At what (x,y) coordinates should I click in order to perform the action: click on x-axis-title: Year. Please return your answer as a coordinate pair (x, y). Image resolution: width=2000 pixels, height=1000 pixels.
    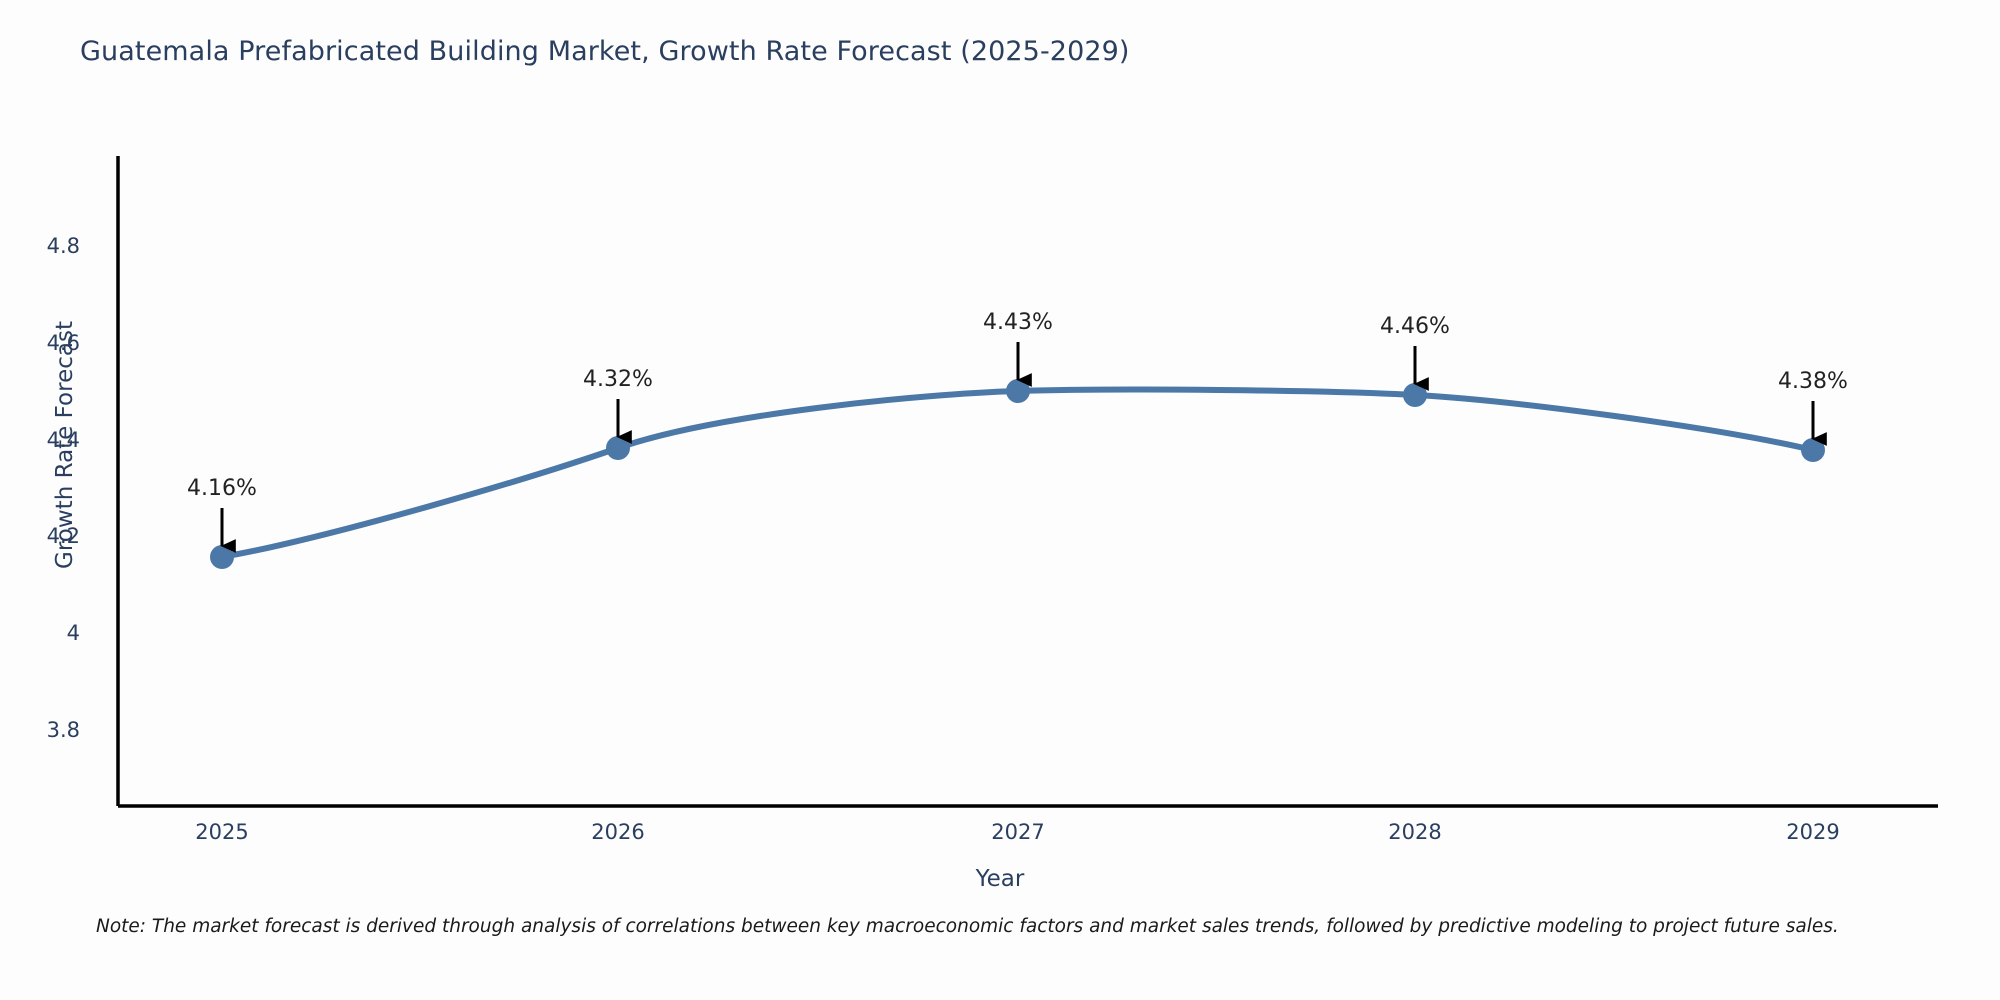
    Looking at the image, I should click on (1000, 879).